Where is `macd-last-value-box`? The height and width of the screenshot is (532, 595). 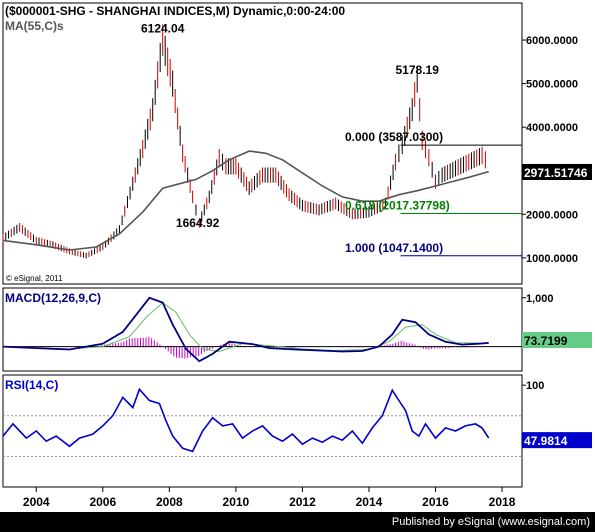
macd-last-value-box is located at coordinates (557, 339).